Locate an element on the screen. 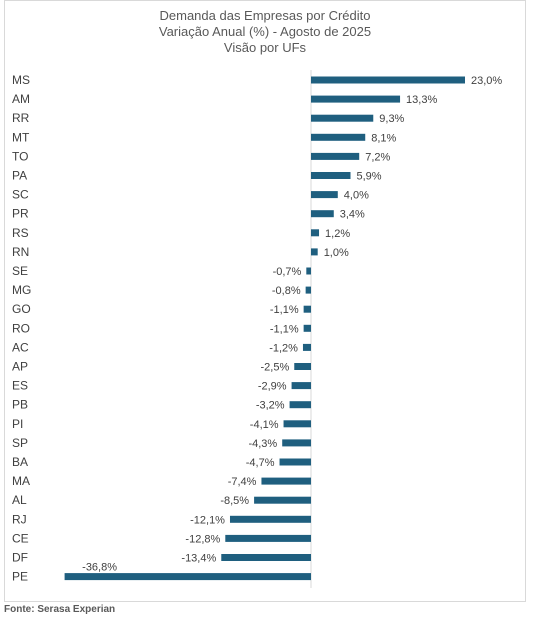 The width and height of the screenshot is (554, 620). bar-es is located at coordinates (301, 386).